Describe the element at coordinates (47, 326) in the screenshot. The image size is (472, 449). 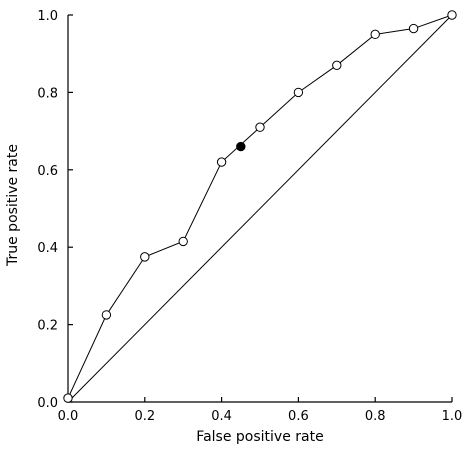
I see `y-tick-label: 0.2` at that location.